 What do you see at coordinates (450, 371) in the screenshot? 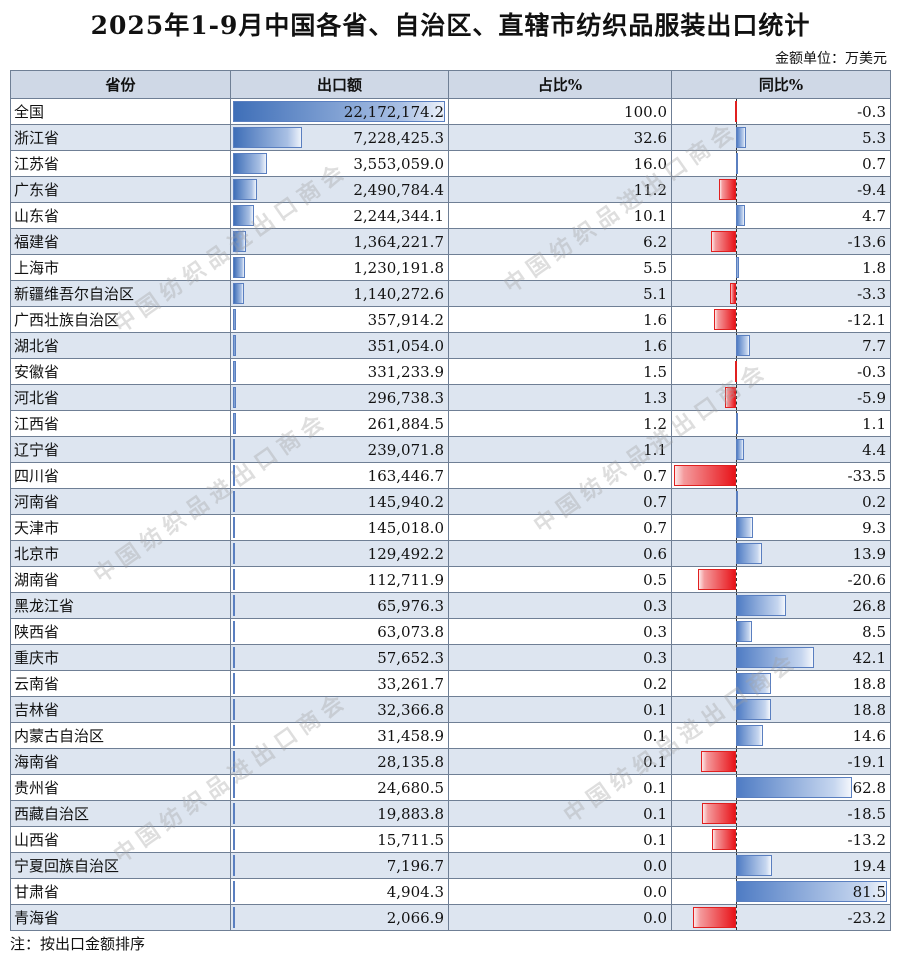
I see `table-row: 安徽省 331,233.9 1.5 -0.3` at bounding box center [450, 371].